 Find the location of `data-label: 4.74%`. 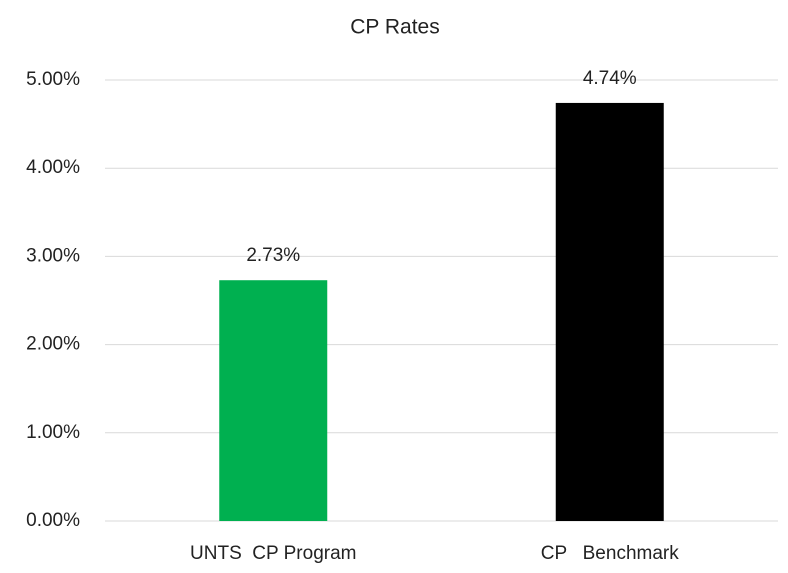

data-label: 4.74% is located at coordinates (610, 78).